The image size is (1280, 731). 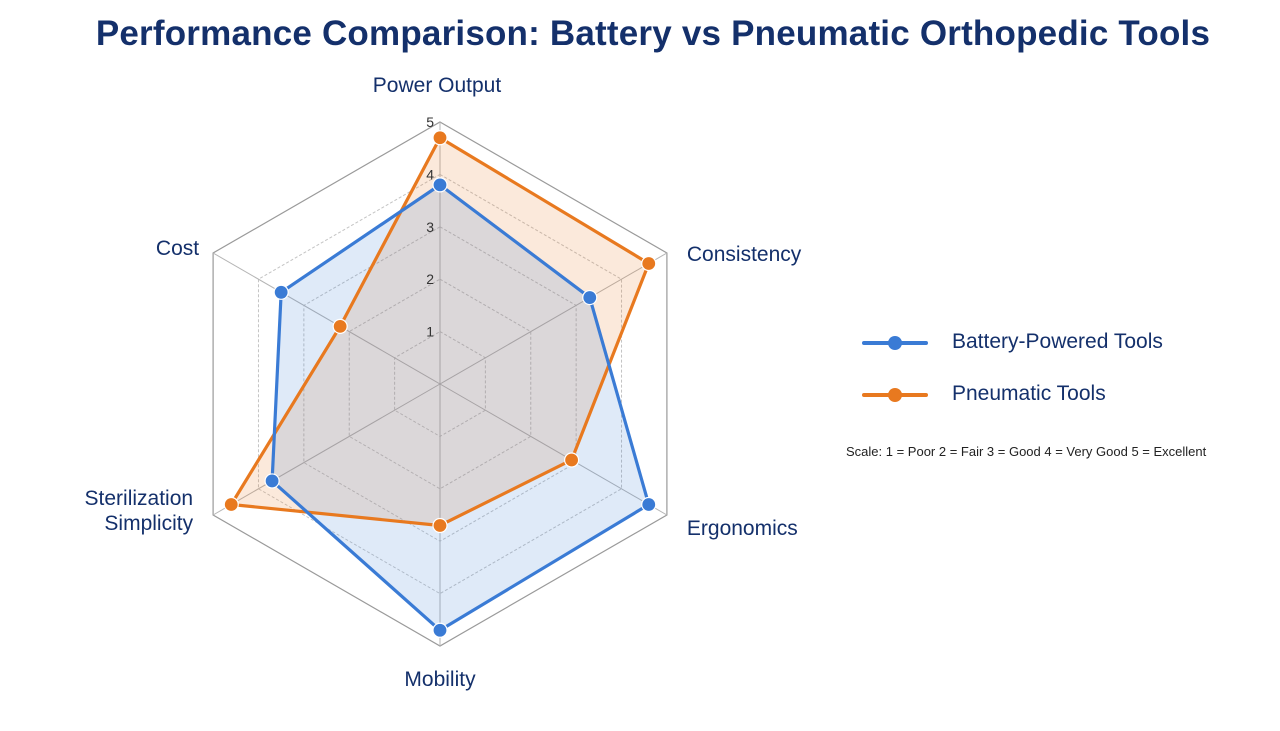 What do you see at coordinates (430, 332) in the screenshot?
I see `tick-label: 1` at bounding box center [430, 332].